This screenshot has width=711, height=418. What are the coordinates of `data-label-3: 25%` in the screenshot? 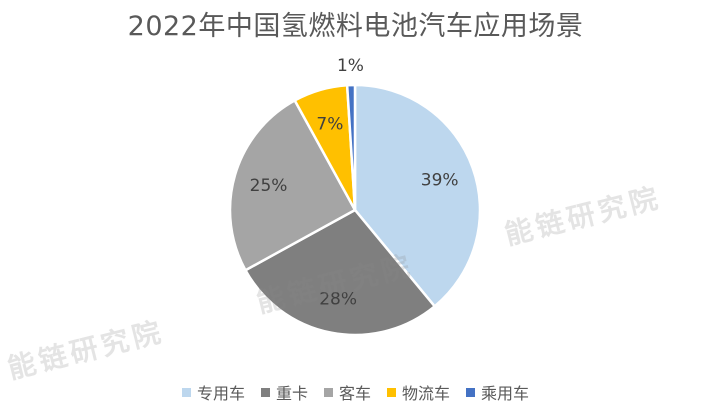 It's located at (269, 186).